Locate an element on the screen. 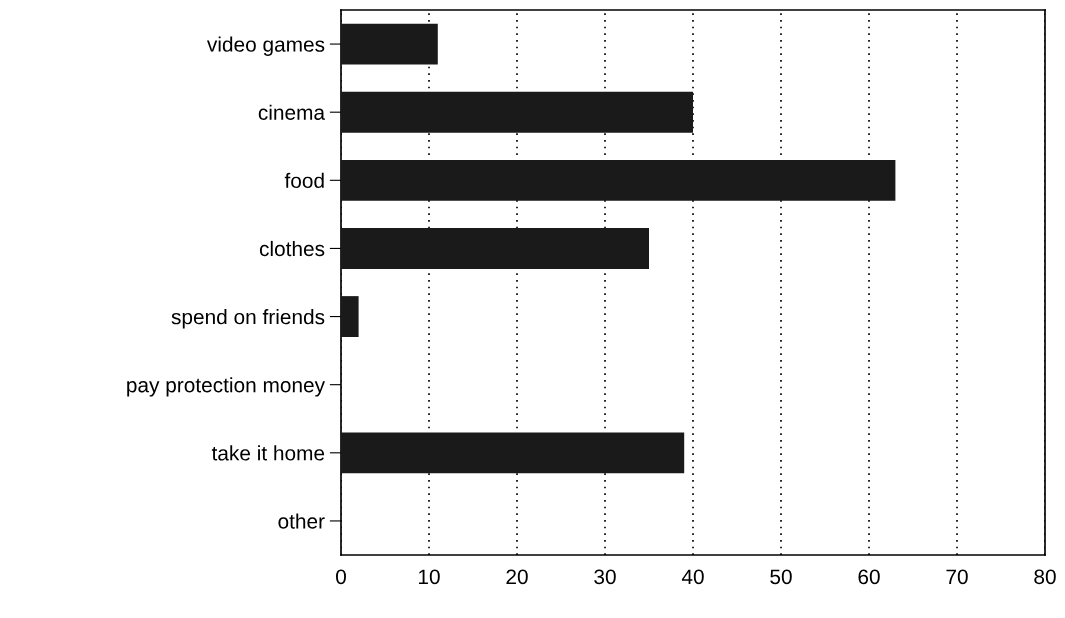 This screenshot has width=1065, height=618. y-tick-label: clothes is located at coordinates (292, 248).